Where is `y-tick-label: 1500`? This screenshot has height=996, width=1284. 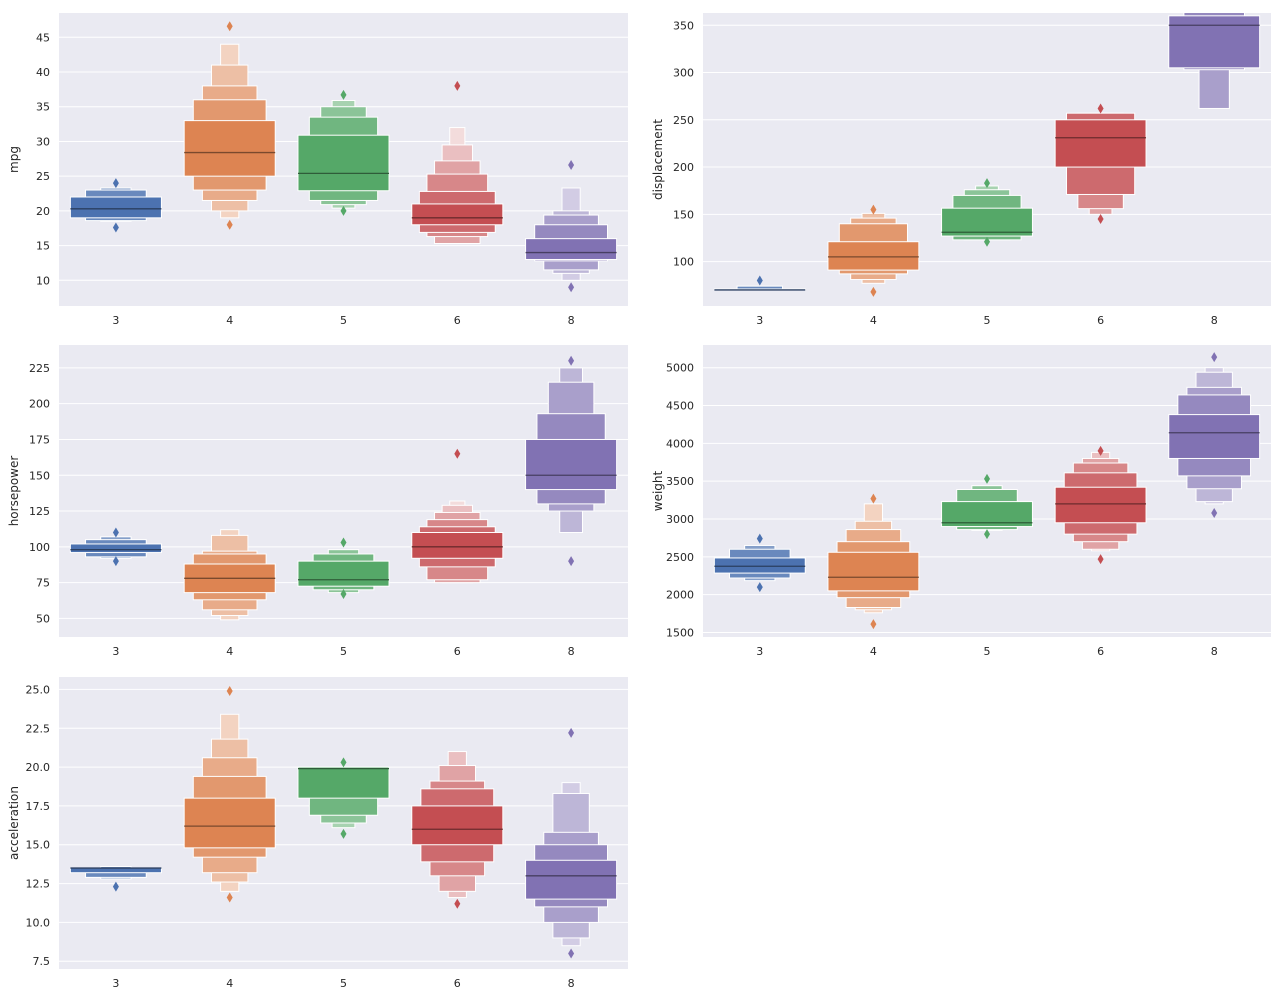 y-tick-label: 1500 is located at coordinates (680, 632).